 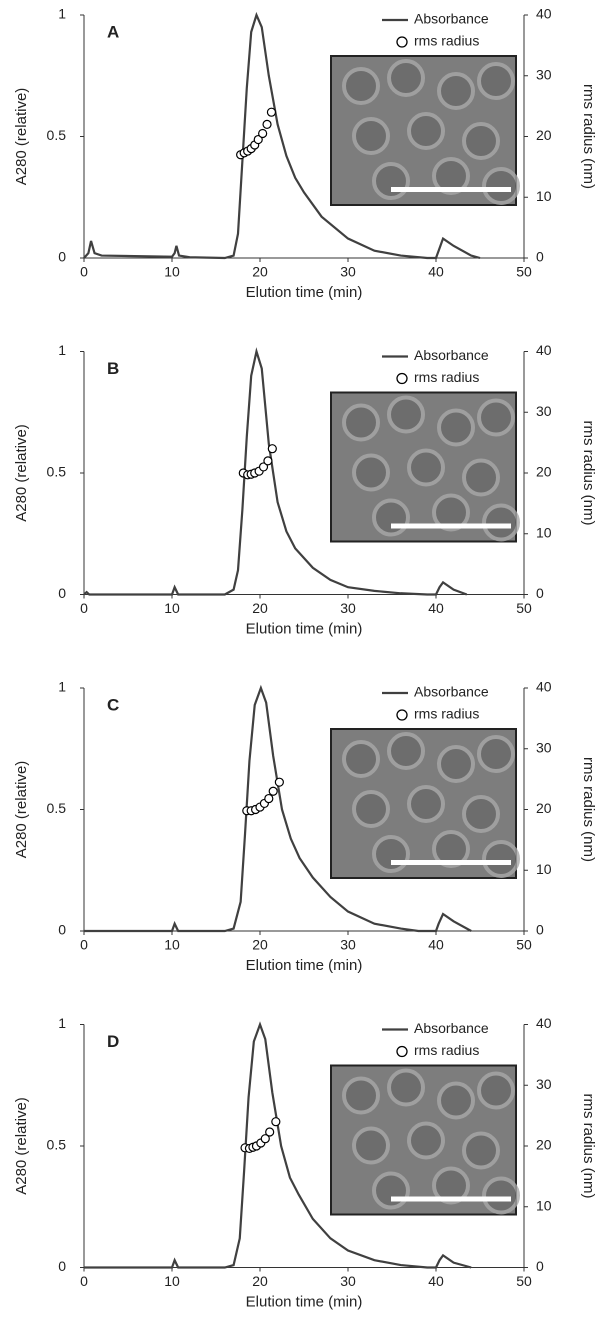 What do you see at coordinates (113, 31) in the screenshot?
I see `panel-label: A` at bounding box center [113, 31].